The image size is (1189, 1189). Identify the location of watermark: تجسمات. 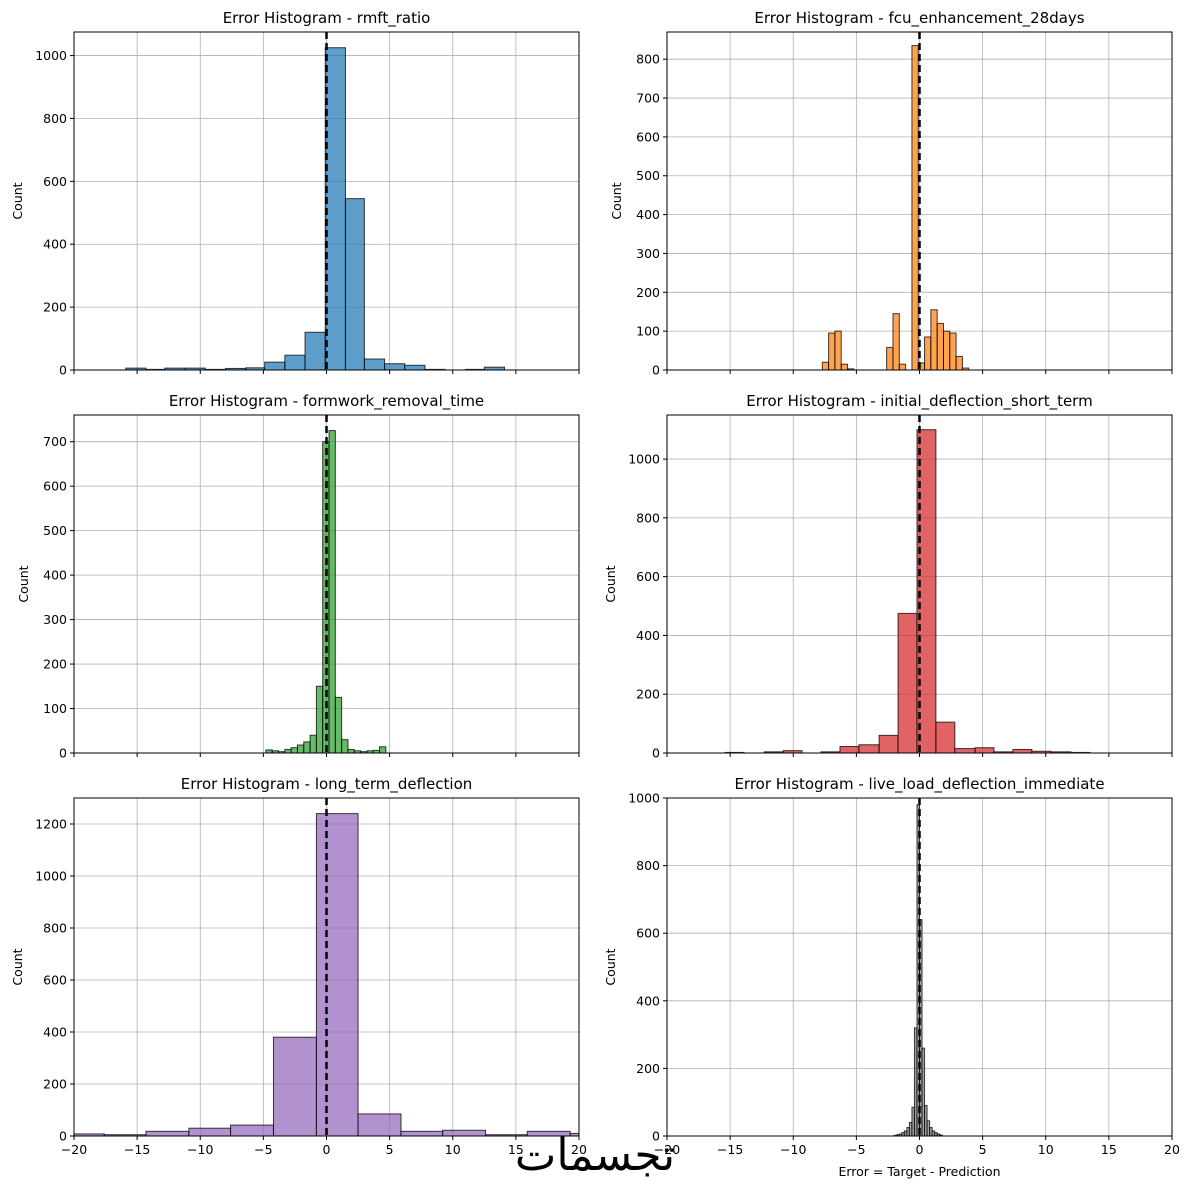
(595, 1155).